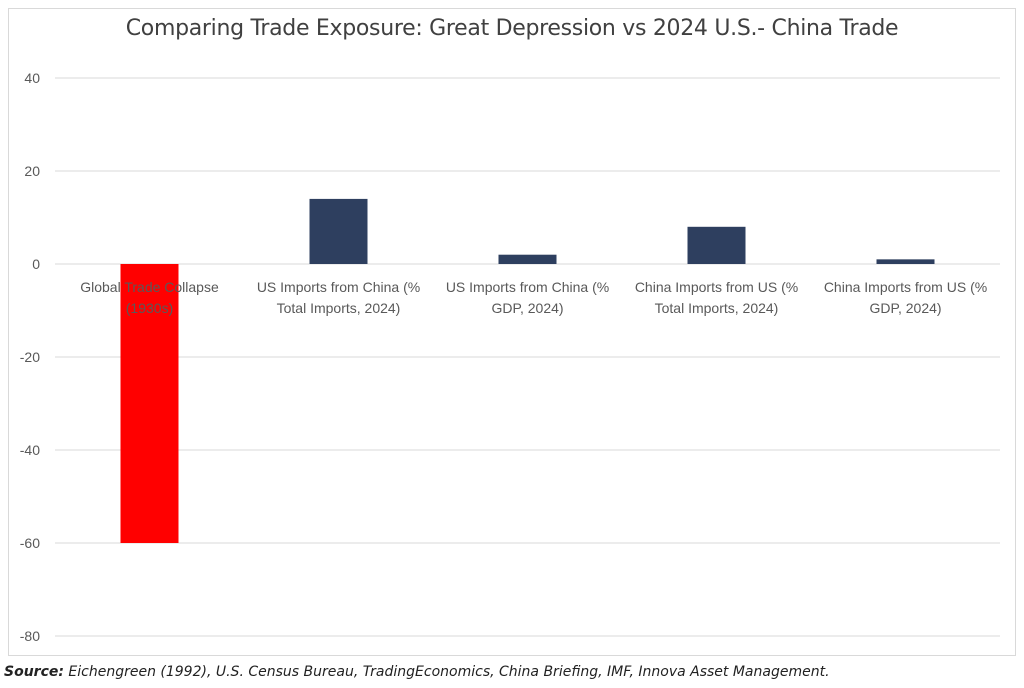  I want to click on y-tick-label: -60, so click(30, 543).